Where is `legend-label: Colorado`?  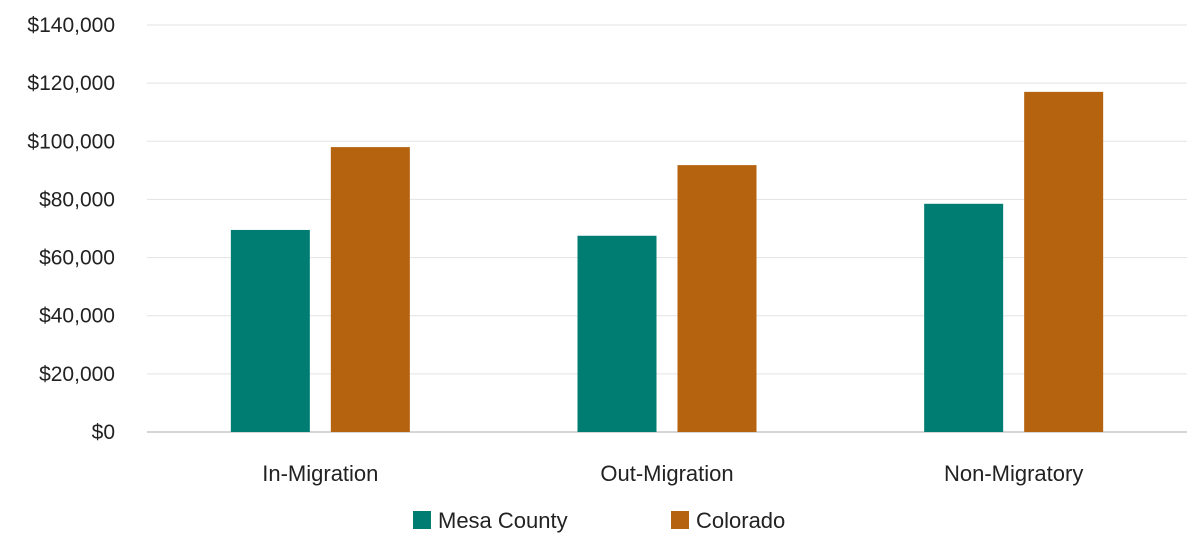
legend-label: Colorado is located at coordinates (740, 520).